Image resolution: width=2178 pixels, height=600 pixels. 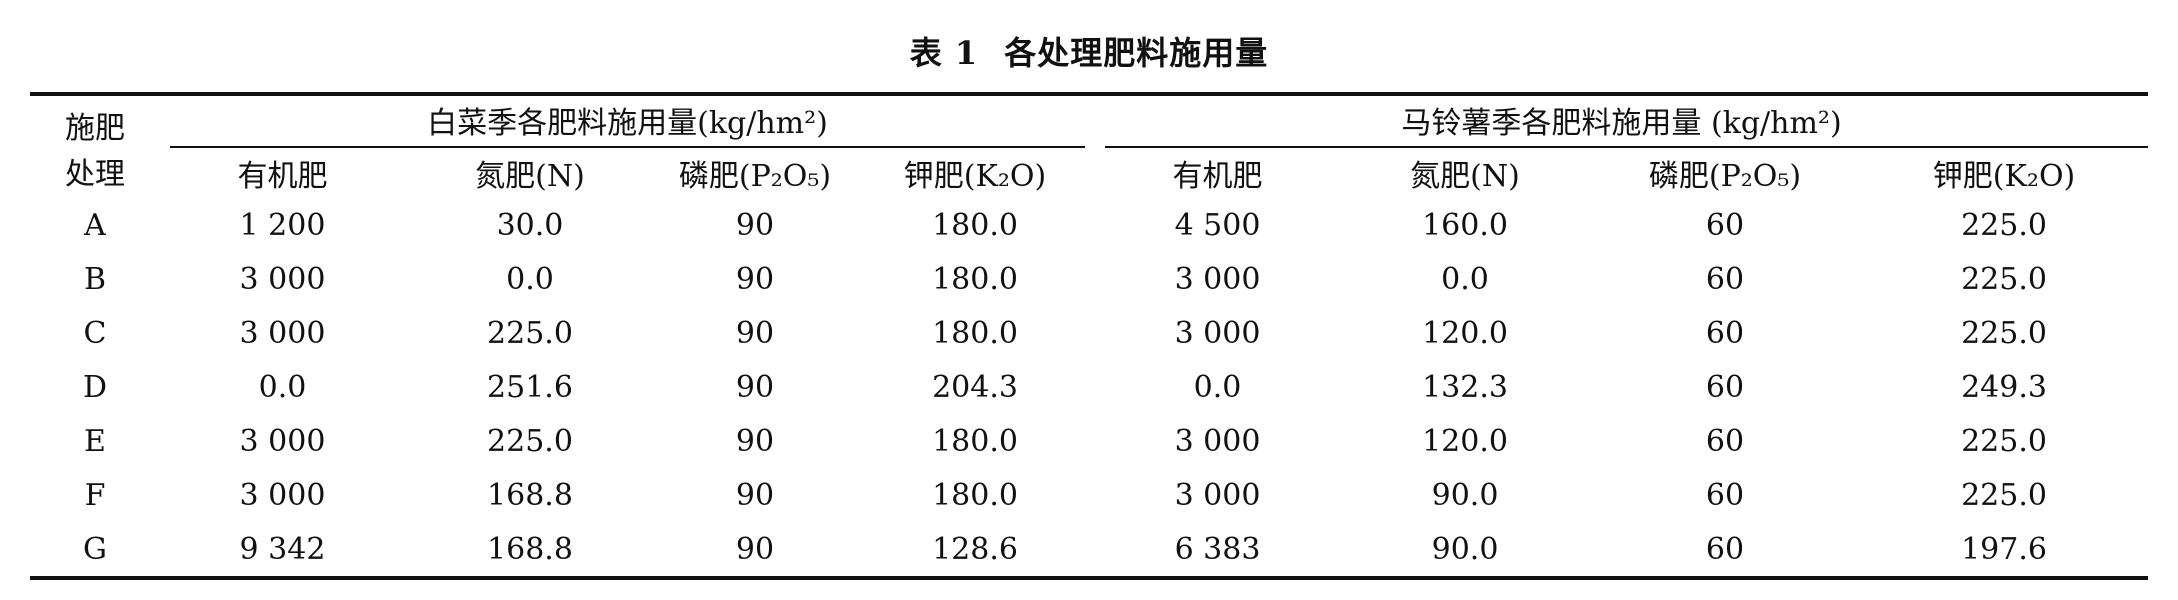 What do you see at coordinates (95, 333) in the screenshot?
I see `row-treatment-id: C` at bounding box center [95, 333].